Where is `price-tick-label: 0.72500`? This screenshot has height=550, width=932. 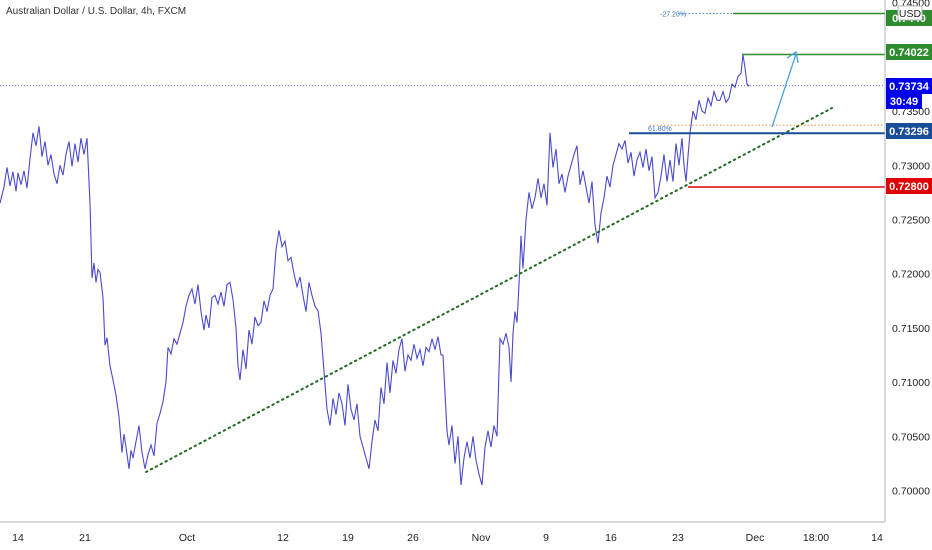
price-tick-label: 0.72500 is located at coordinates (911, 221).